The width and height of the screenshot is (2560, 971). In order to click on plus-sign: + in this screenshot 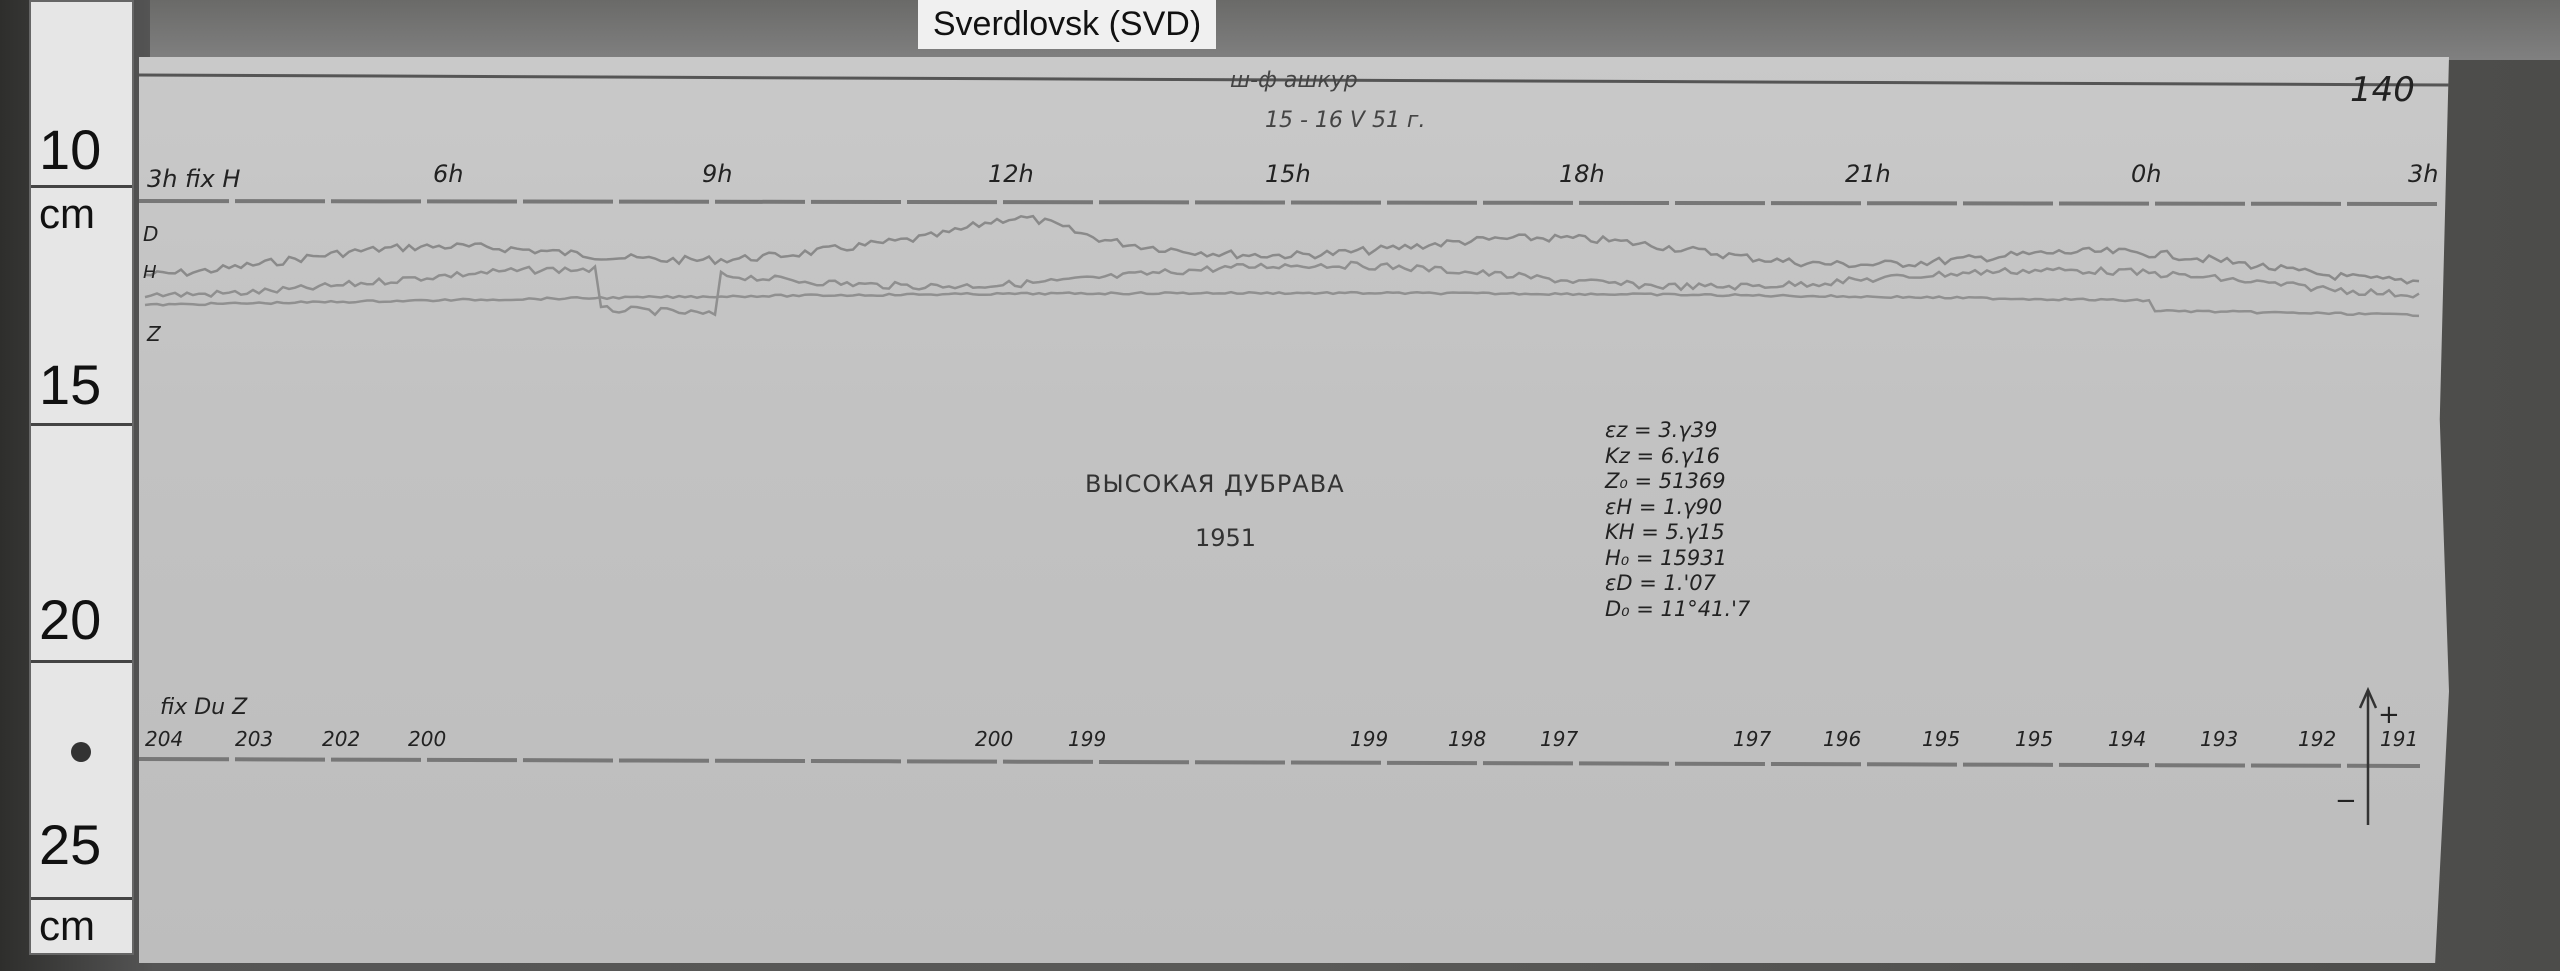, I will do `click(2389, 715)`.